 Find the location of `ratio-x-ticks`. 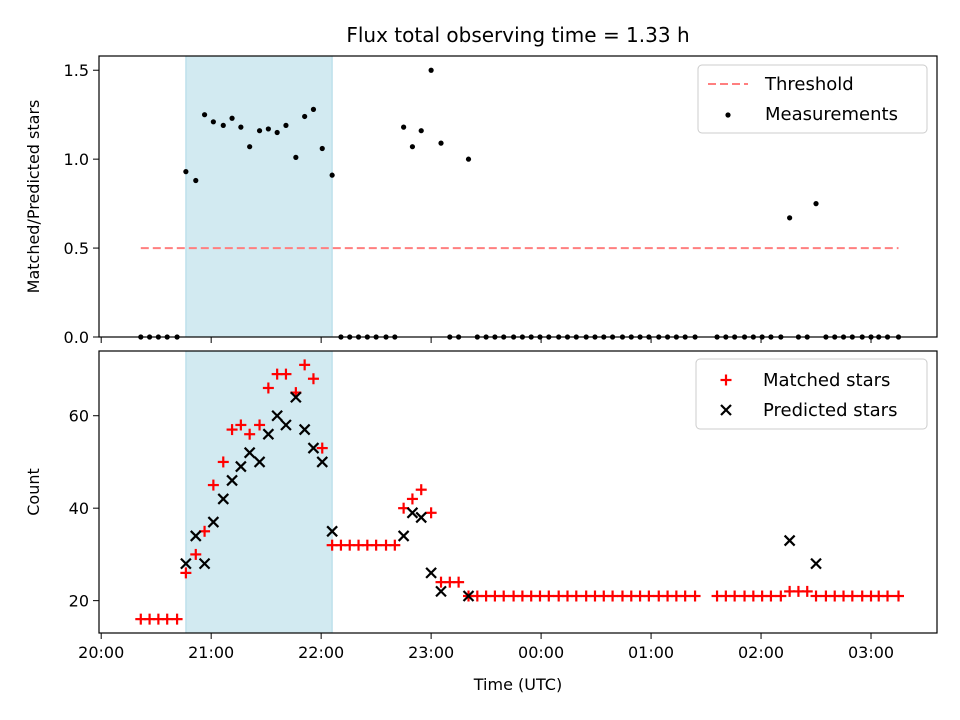

ratio-x-ticks is located at coordinates (486, 340).